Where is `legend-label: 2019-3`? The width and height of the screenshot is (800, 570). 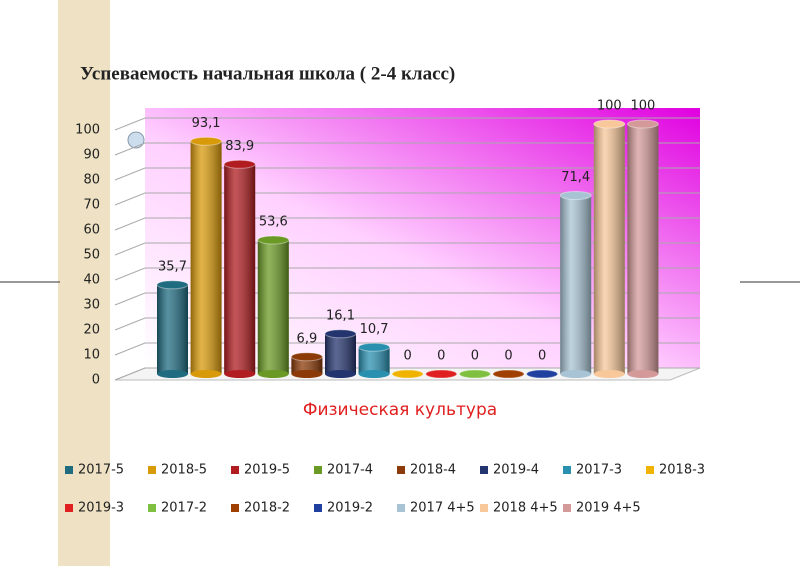
legend-label: 2019-3 is located at coordinates (101, 508).